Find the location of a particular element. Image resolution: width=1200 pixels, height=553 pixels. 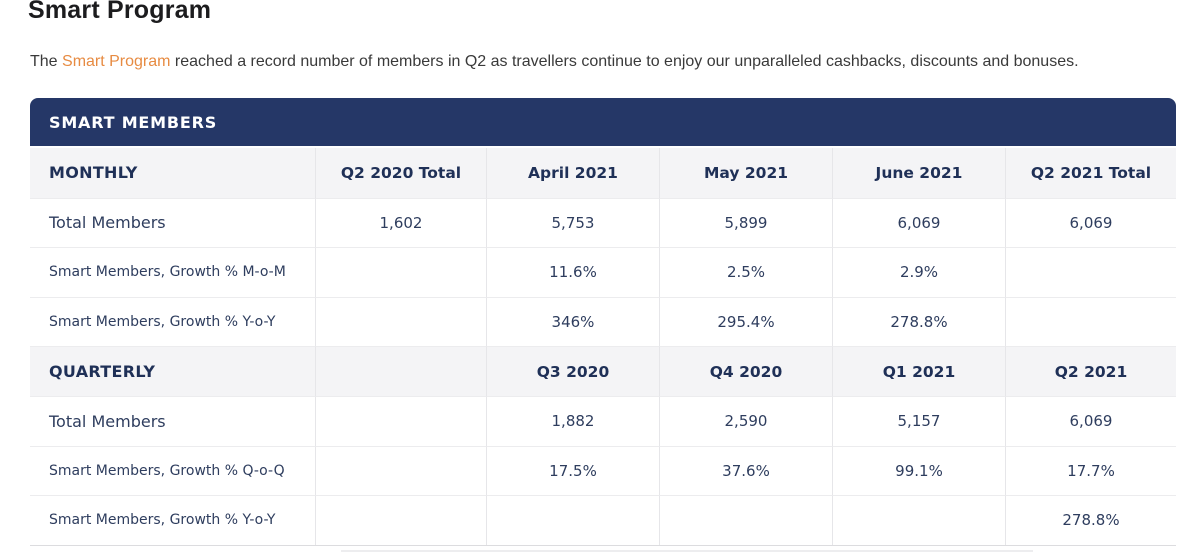

row-label-growth-qoq: Smart Members, Growth % Q-o-Q is located at coordinates (172, 470).